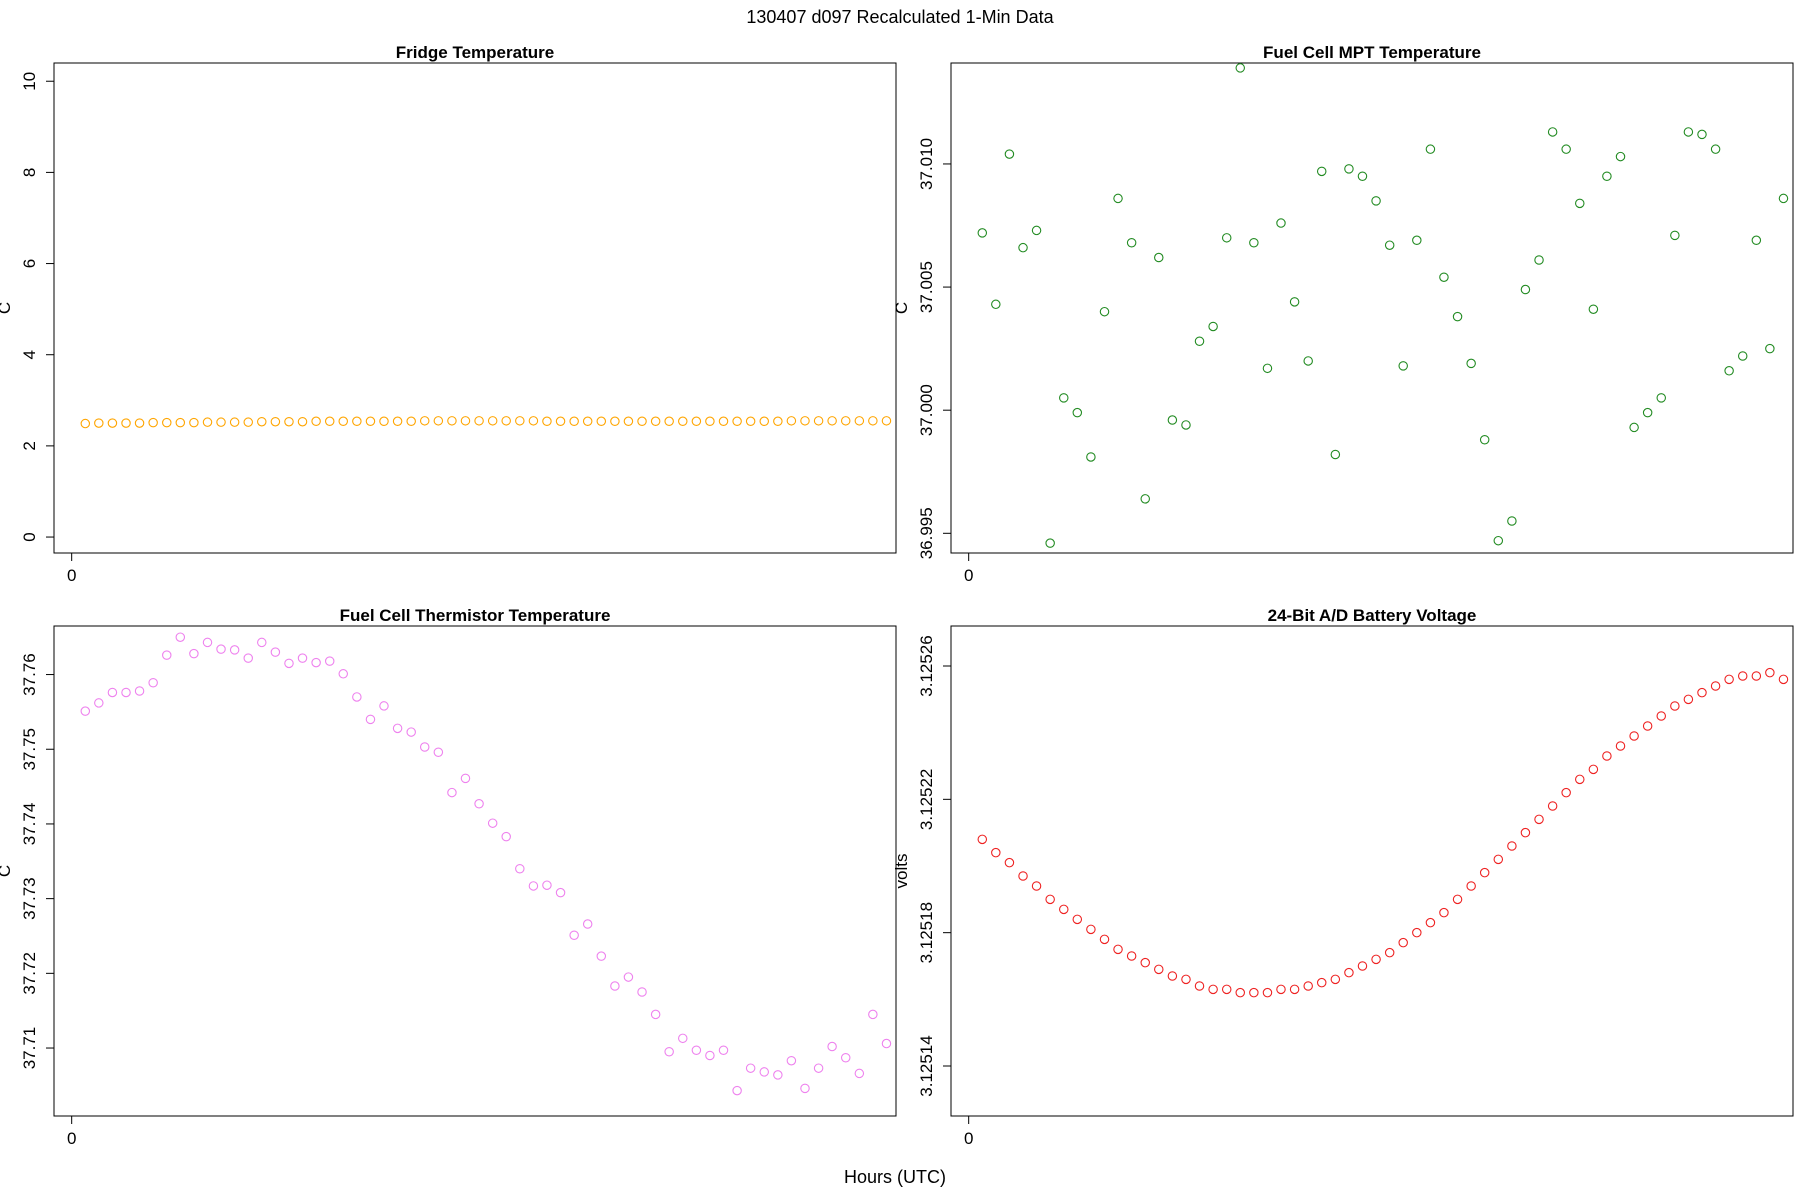 The image size is (1800, 1200). I want to click on y-tick-label: 3.12514, so click(926, 1065).